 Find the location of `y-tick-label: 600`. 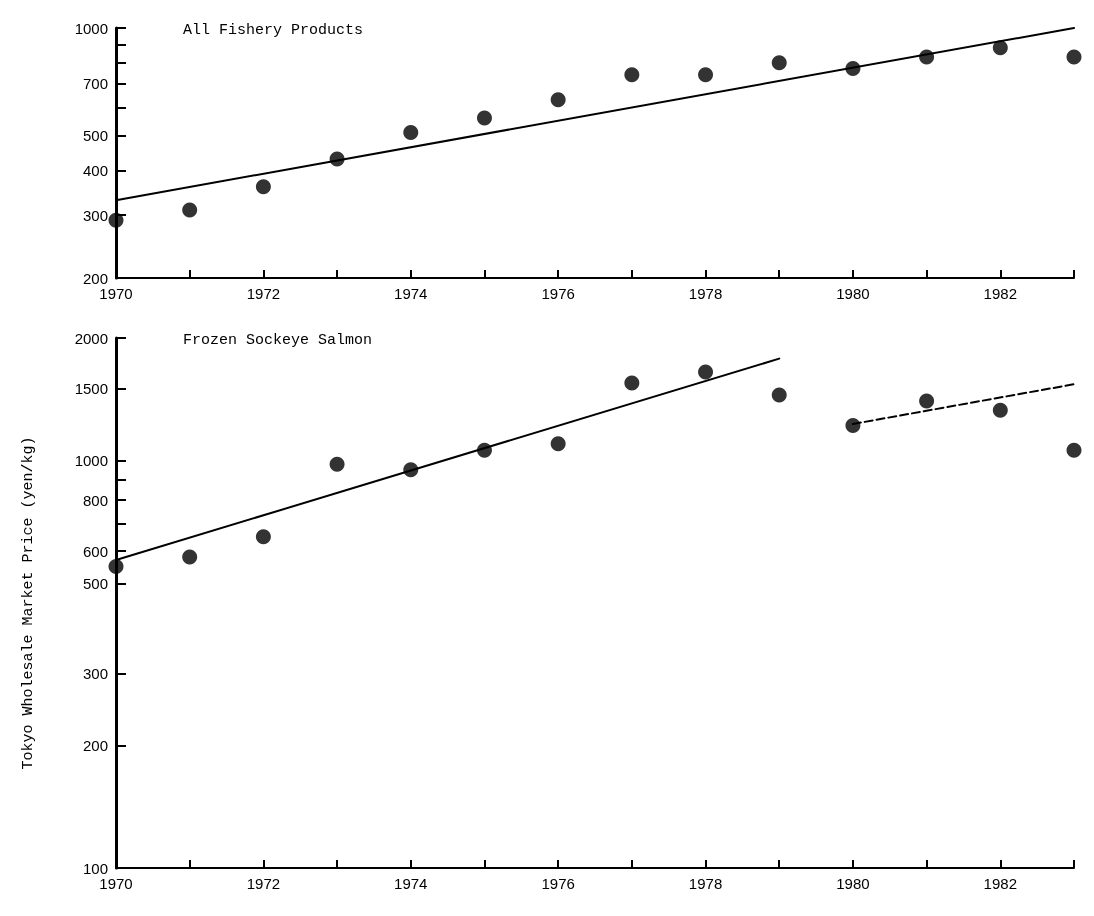

y-tick-label: 600 is located at coordinates (95, 551).